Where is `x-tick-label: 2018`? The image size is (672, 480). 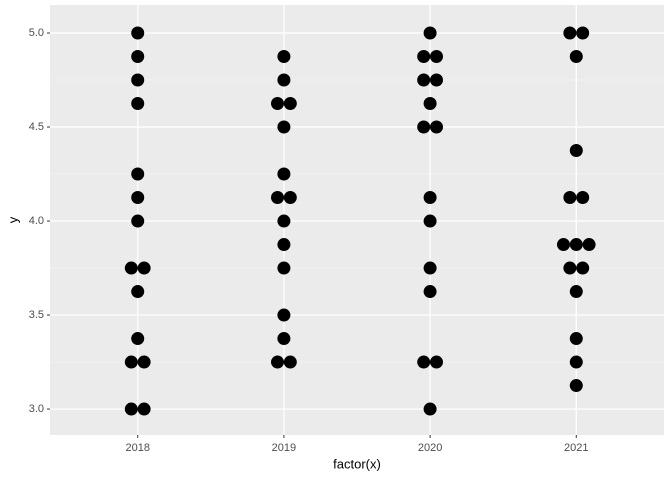 x-tick-label: 2018 is located at coordinates (137, 448).